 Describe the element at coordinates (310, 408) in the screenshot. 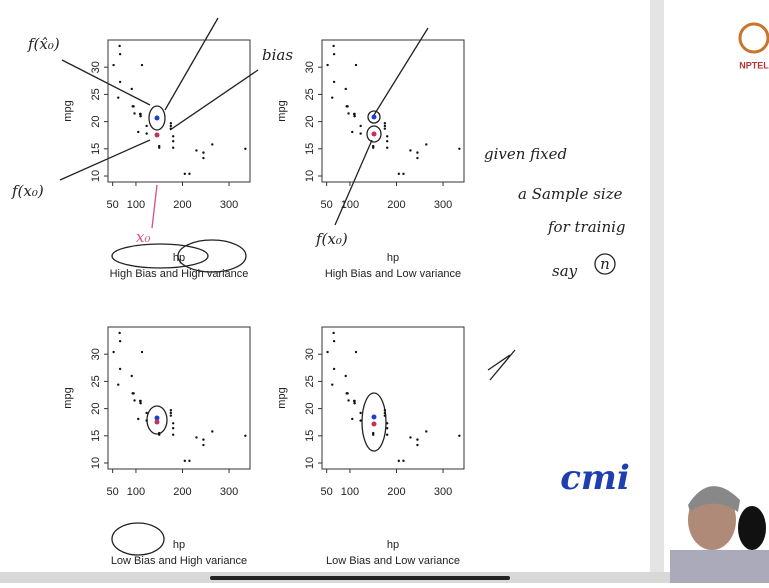

I see `y-tick-label: 20` at that location.